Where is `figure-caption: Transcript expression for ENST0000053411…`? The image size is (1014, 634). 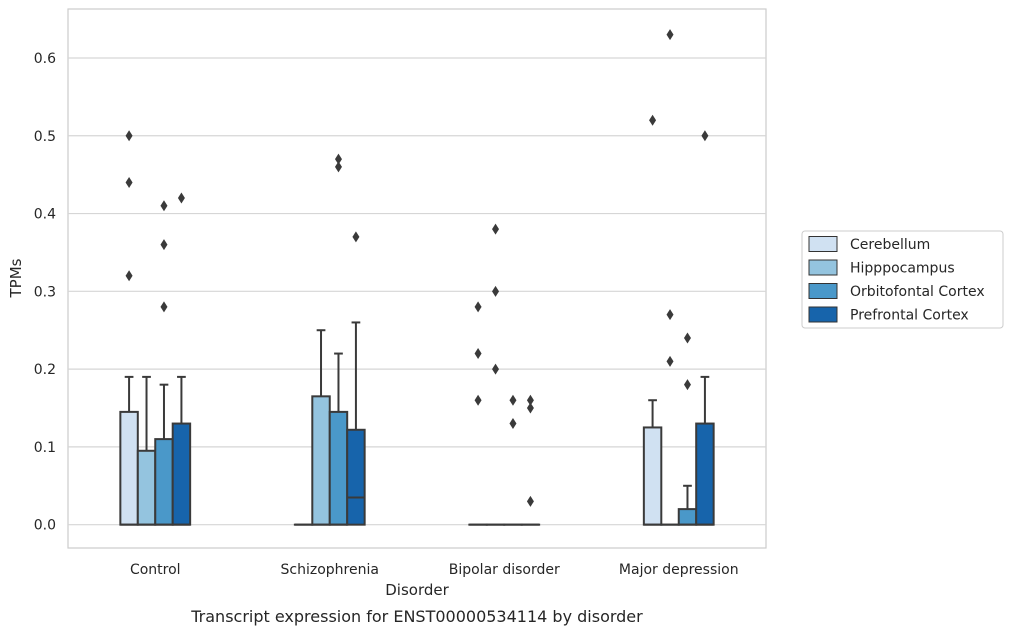
figure-caption: Transcript expression for ENST0000053411… is located at coordinates (416, 616).